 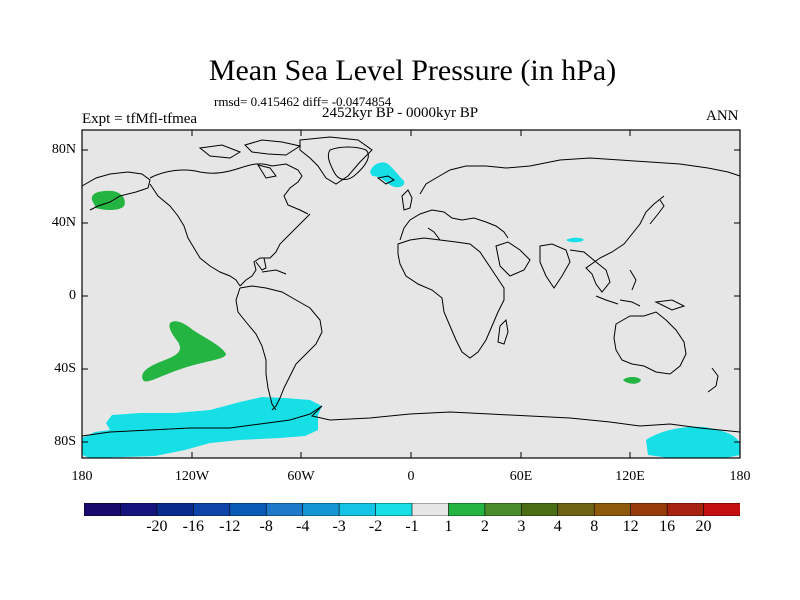 What do you see at coordinates (192, 476) in the screenshot?
I see `lon-label: 120W` at bounding box center [192, 476].